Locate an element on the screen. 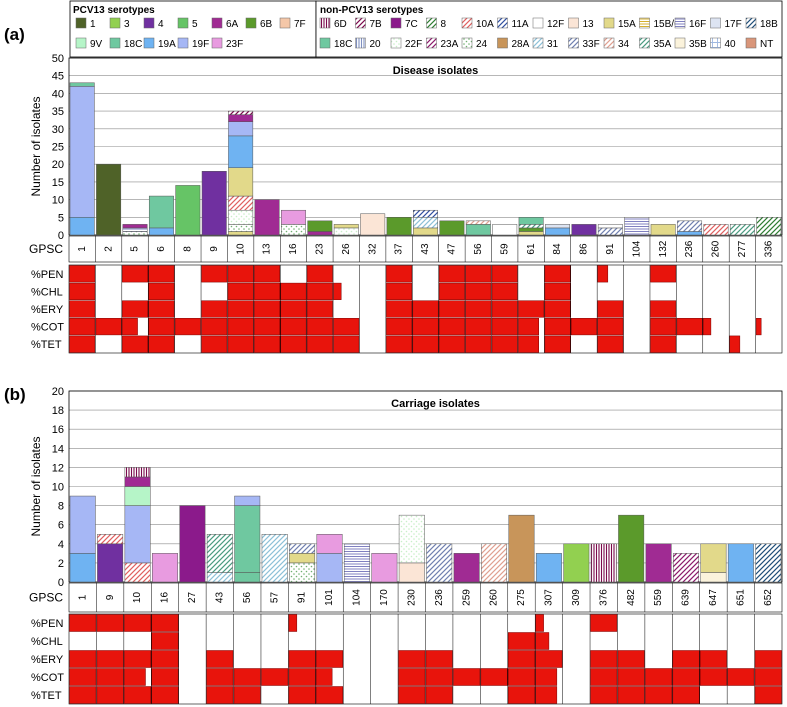  resistance-bar-652-COT is located at coordinates (768, 677).